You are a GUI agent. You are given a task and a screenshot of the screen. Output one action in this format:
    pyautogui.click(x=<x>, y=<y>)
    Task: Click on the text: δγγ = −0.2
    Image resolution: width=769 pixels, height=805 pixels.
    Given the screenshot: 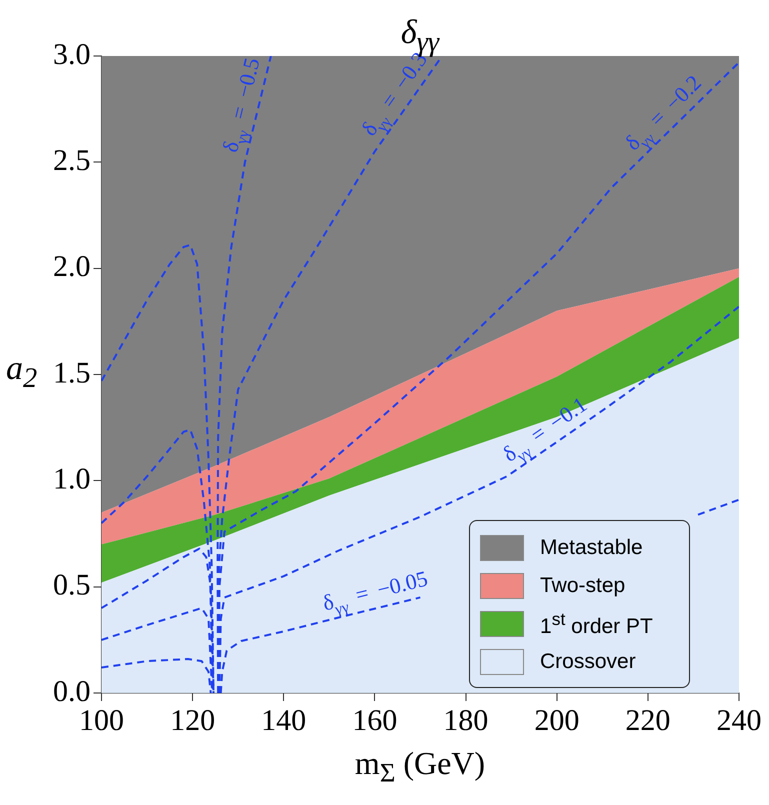 What is the action you would take?
    pyautogui.click(x=663, y=113)
    